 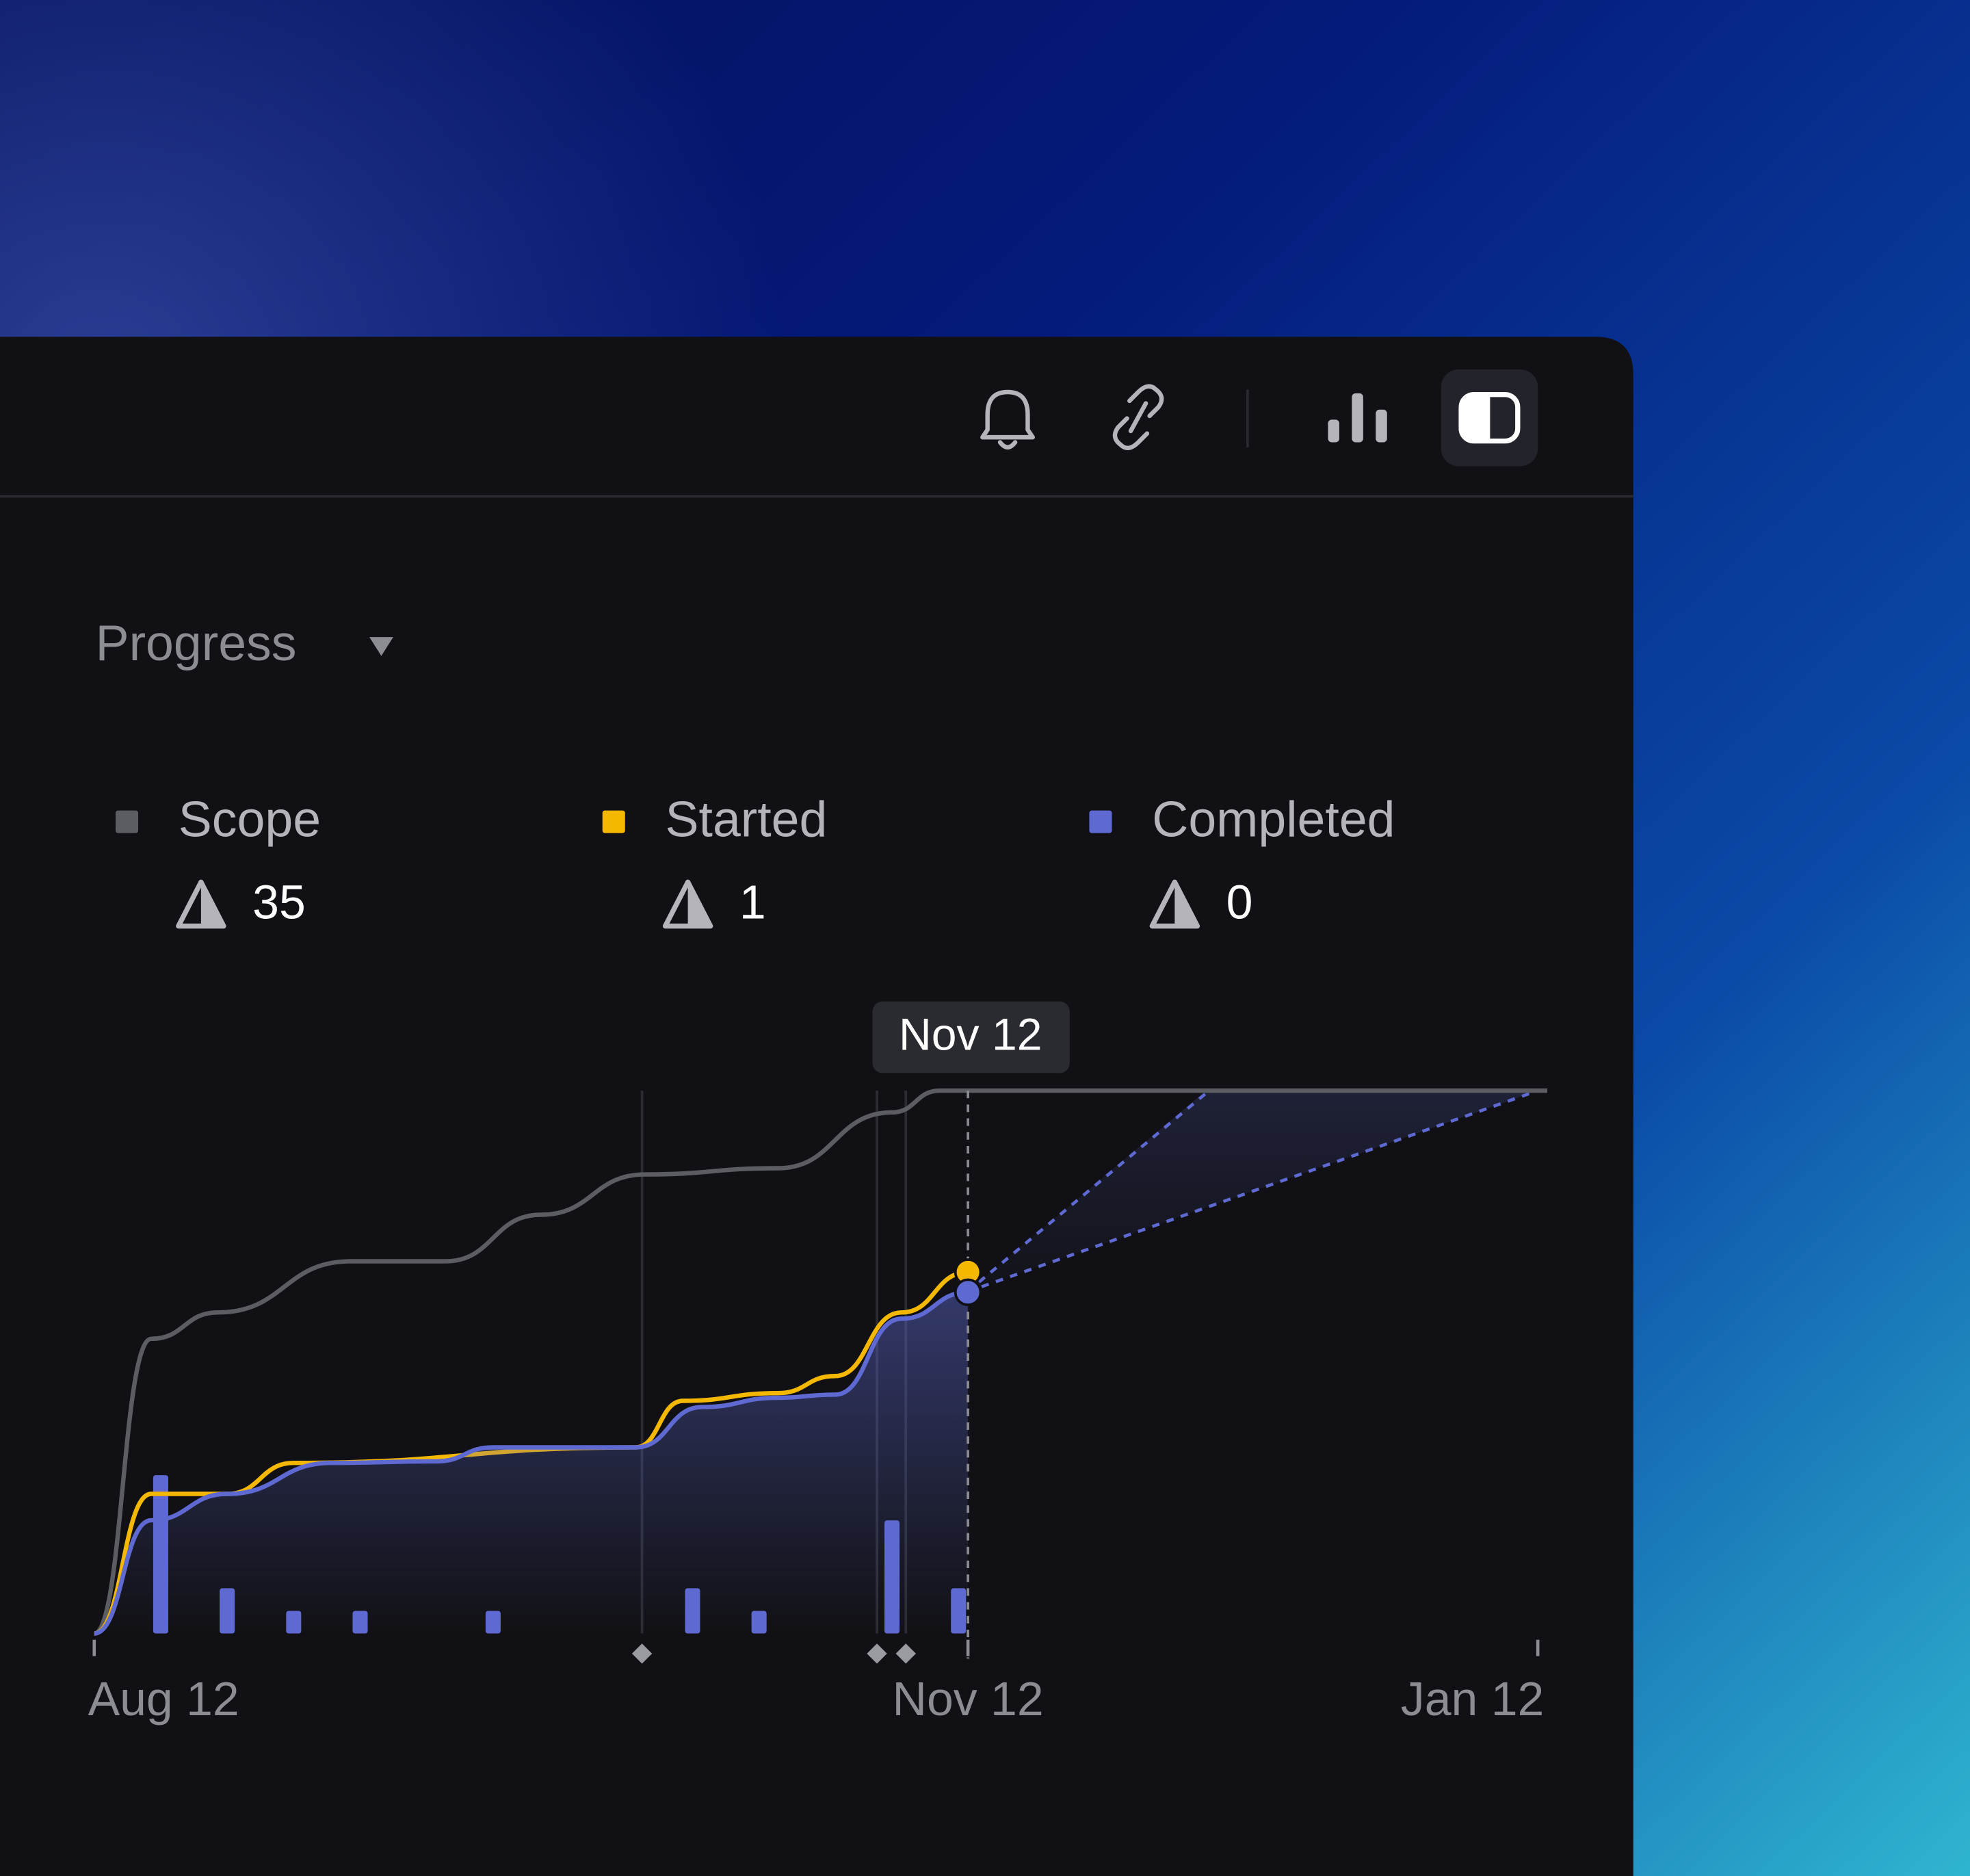 I want to click on dropdown-arrow, so click(x=381, y=646).